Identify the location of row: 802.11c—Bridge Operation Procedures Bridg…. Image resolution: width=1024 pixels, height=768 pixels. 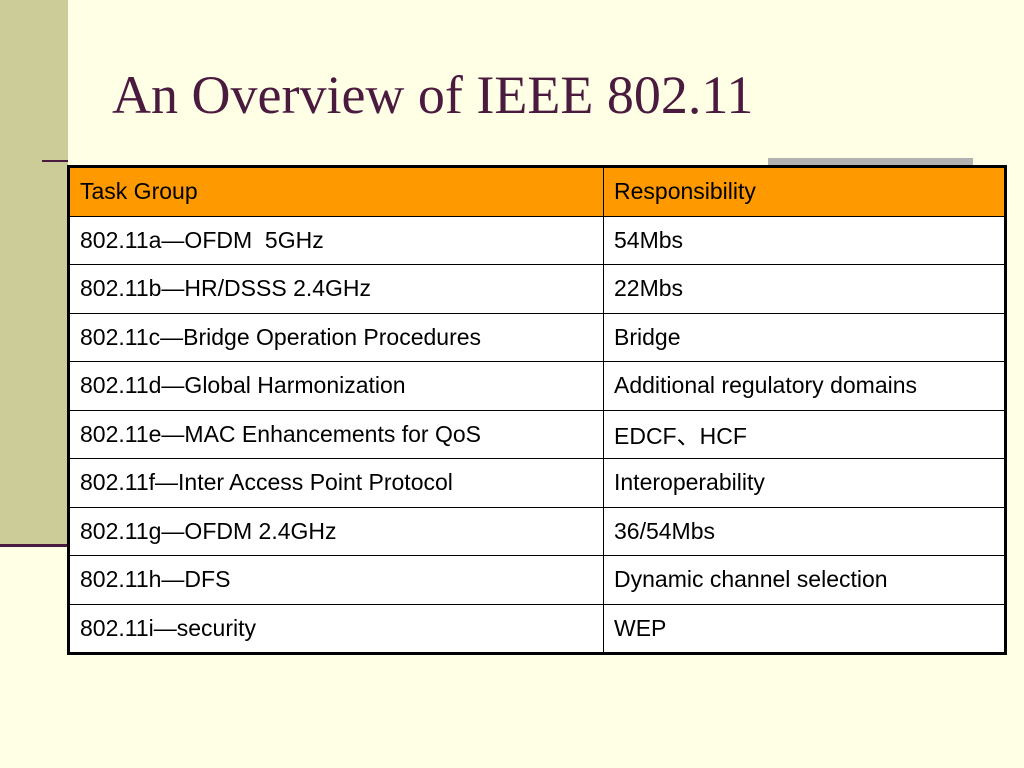
(537, 337).